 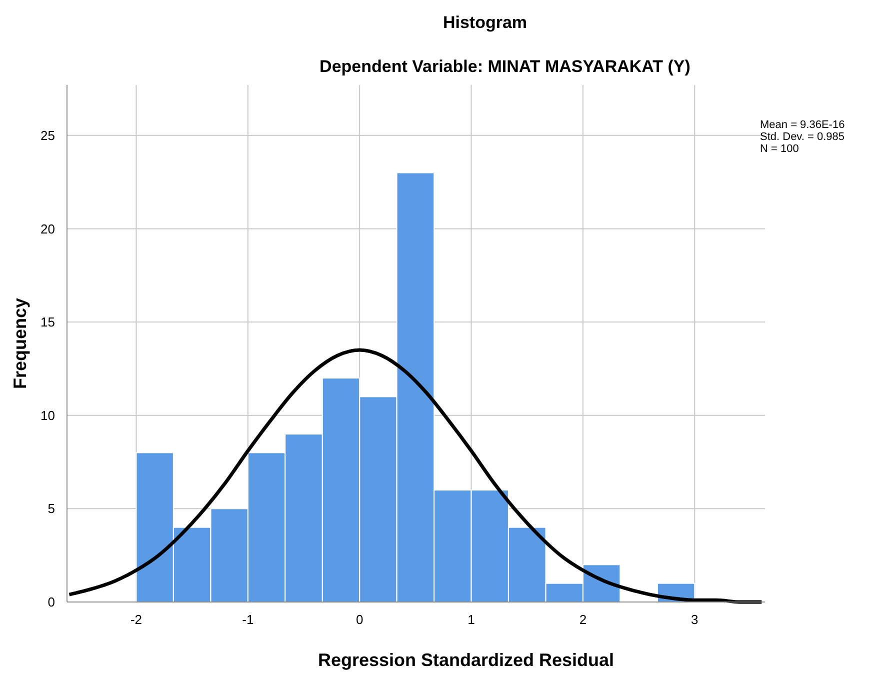 I want to click on annotation: N = 100, so click(x=779, y=149).